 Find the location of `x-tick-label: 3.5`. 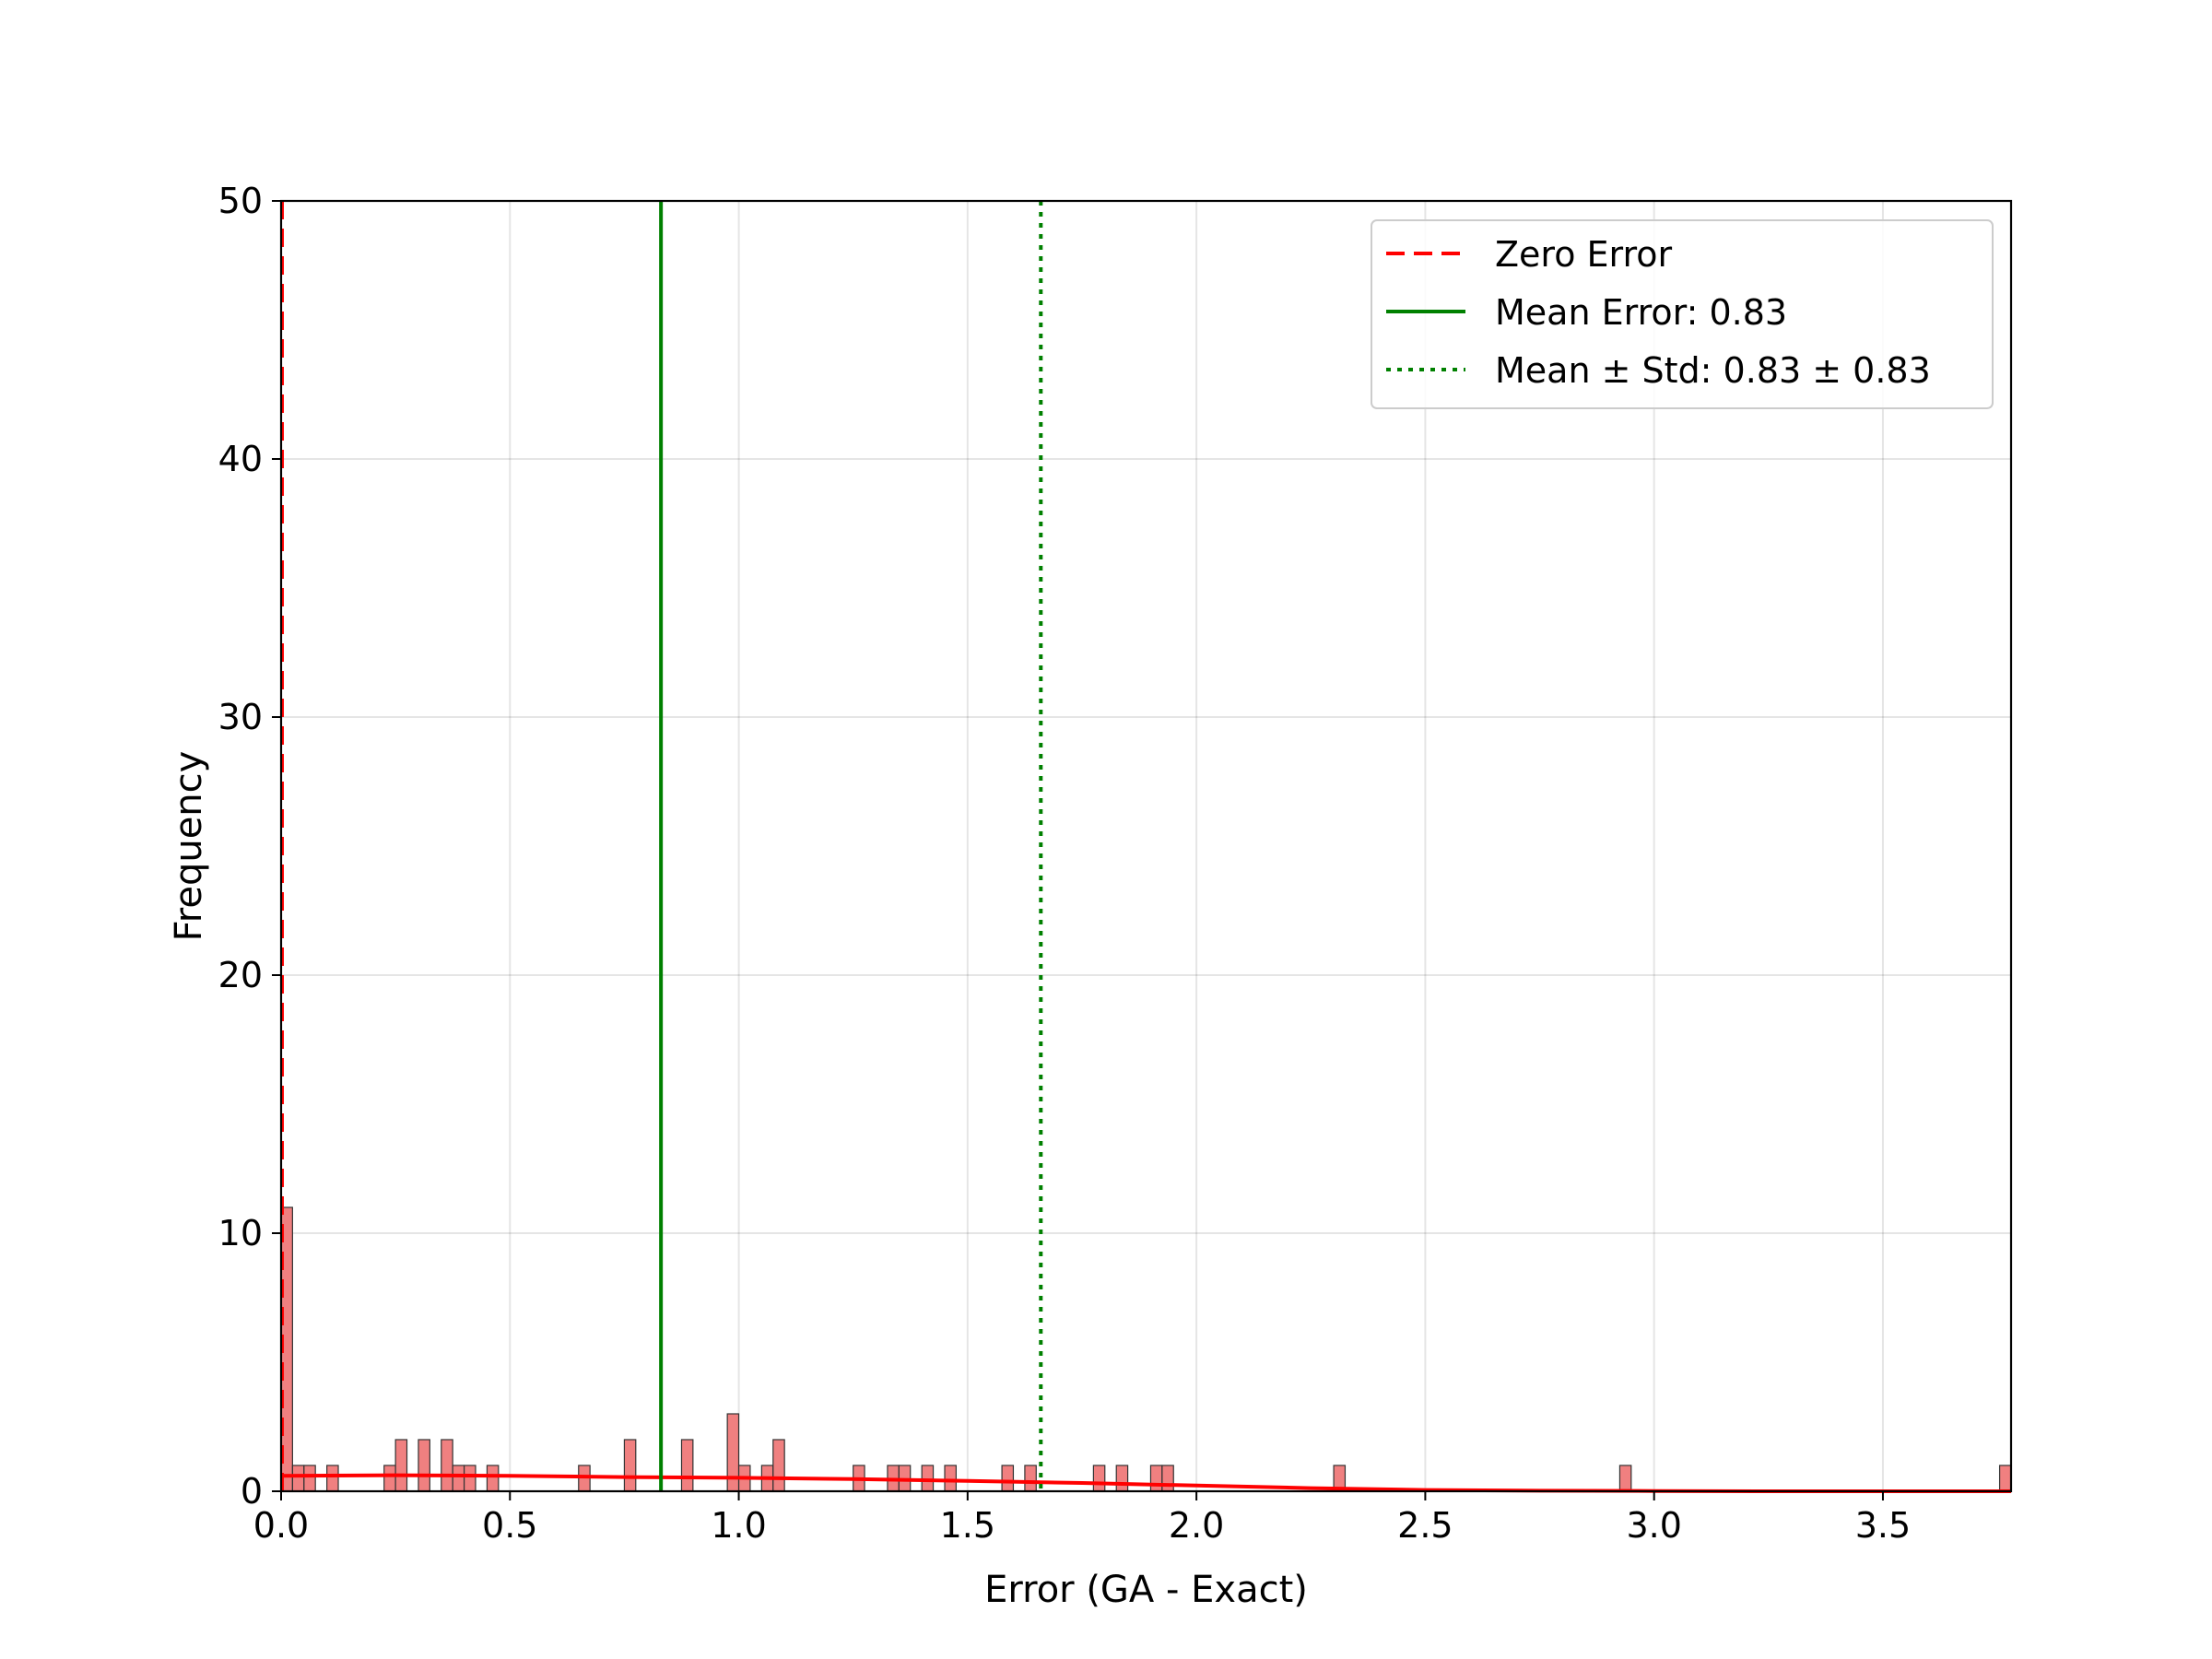

x-tick-label: 3.5 is located at coordinates (1883, 1525).